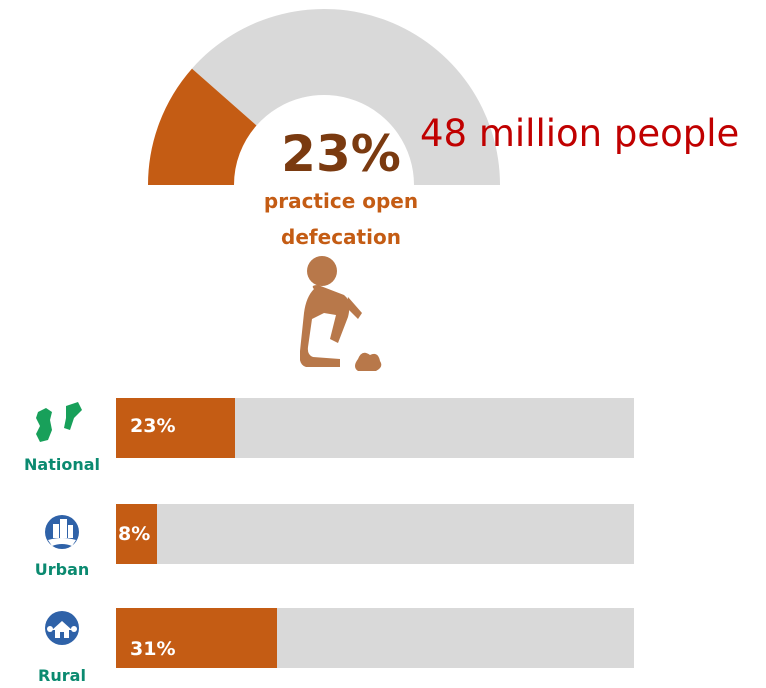  What do you see at coordinates (153, 649) in the screenshot?
I see `bar-value-rural: 31%` at bounding box center [153, 649].